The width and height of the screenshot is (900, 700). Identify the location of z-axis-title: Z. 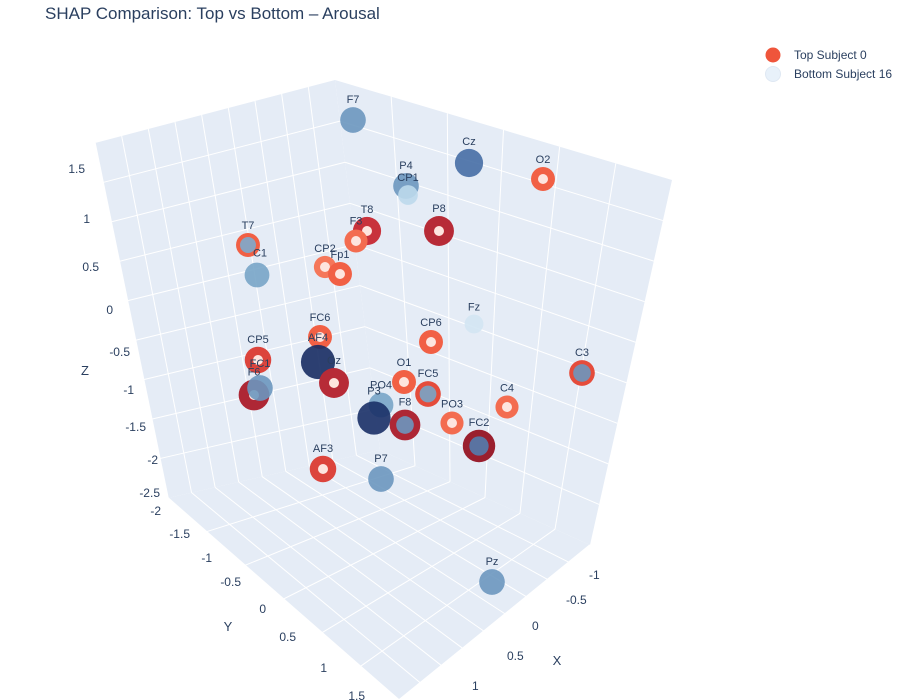
(85, 370).